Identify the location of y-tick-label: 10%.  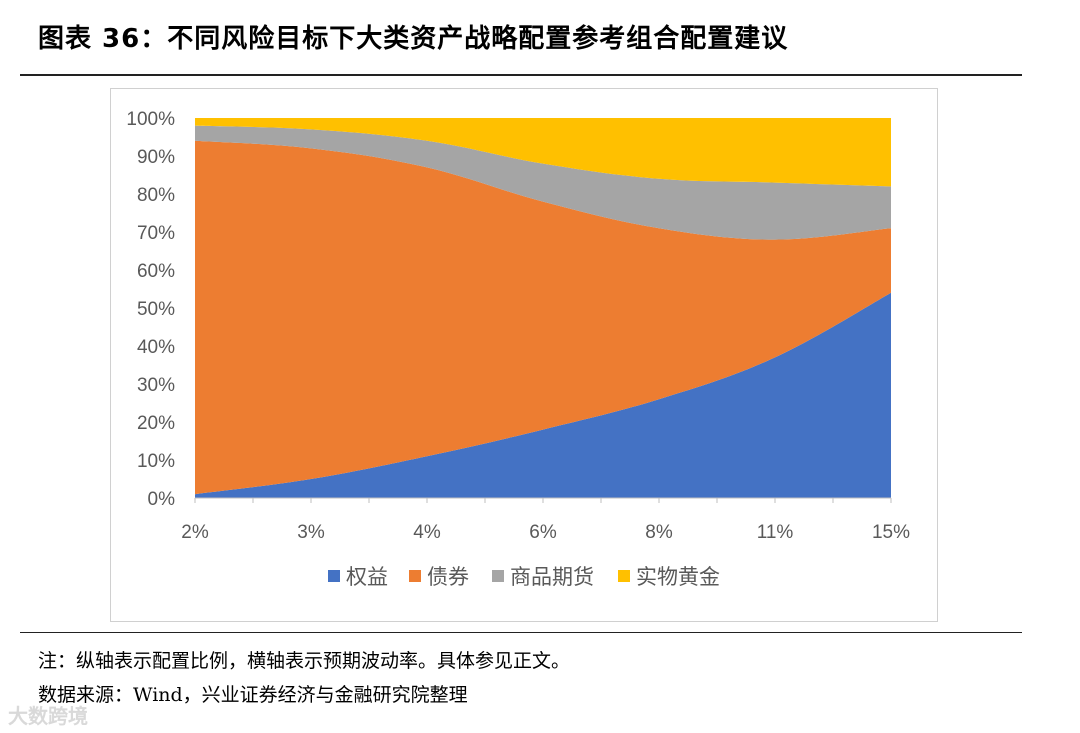
(156, 461).